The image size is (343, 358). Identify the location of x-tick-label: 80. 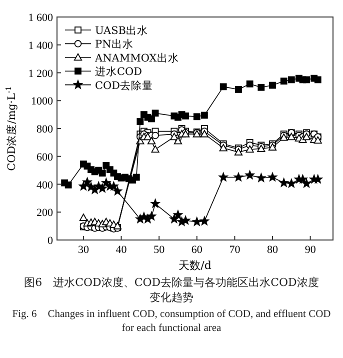
(273, 250).